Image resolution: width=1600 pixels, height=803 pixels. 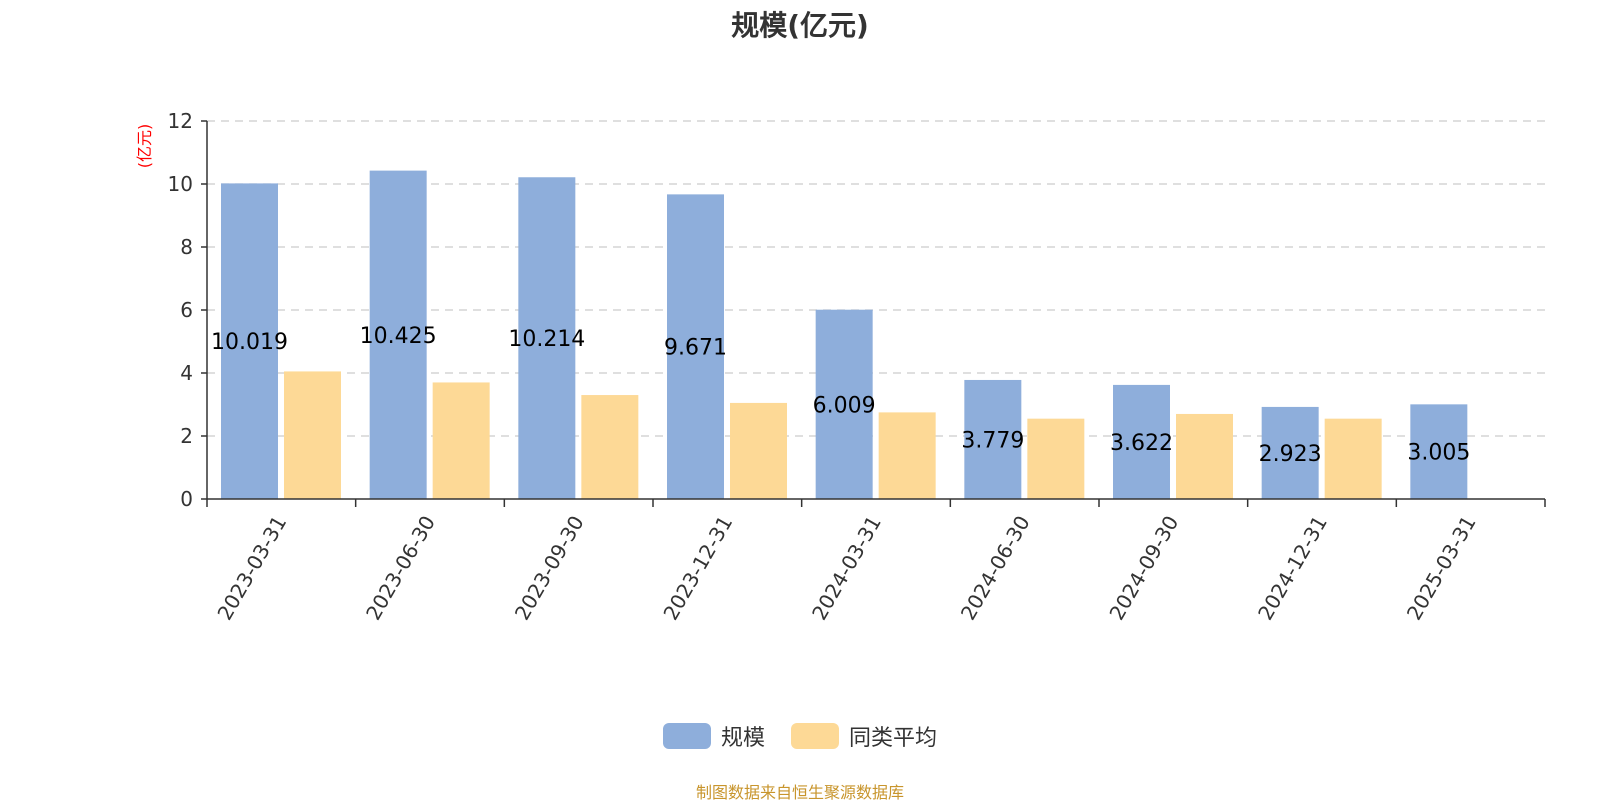 I want to click on y-tick-label: 12, so click(x=180, y=121).